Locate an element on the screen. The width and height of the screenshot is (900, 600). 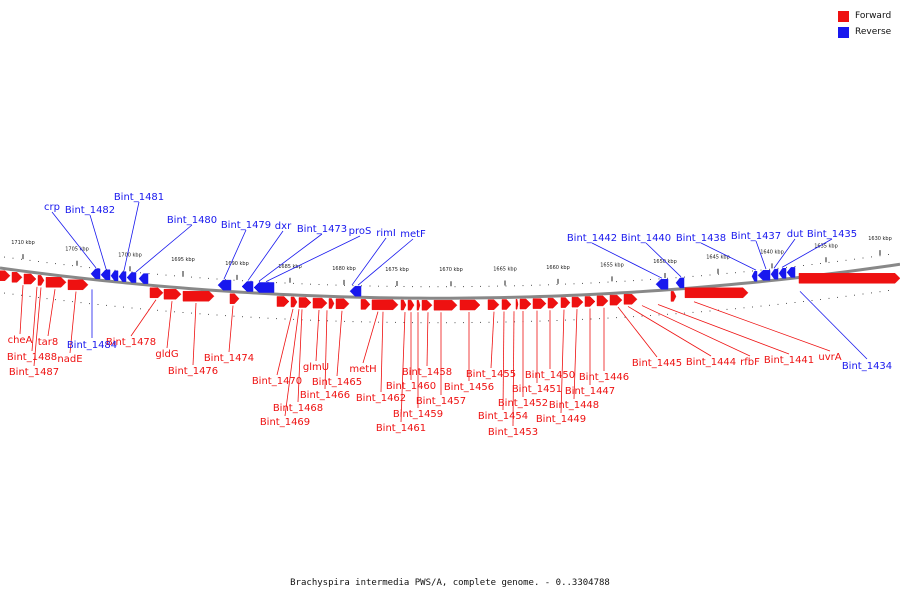
forward-gene-label: Bint_1457 is located at coordinates (441, 401).